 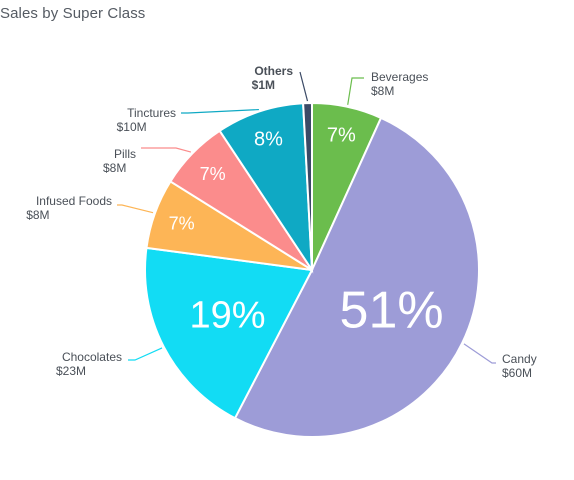 I want to click on leader-line-others, so click(x=304, y=86).